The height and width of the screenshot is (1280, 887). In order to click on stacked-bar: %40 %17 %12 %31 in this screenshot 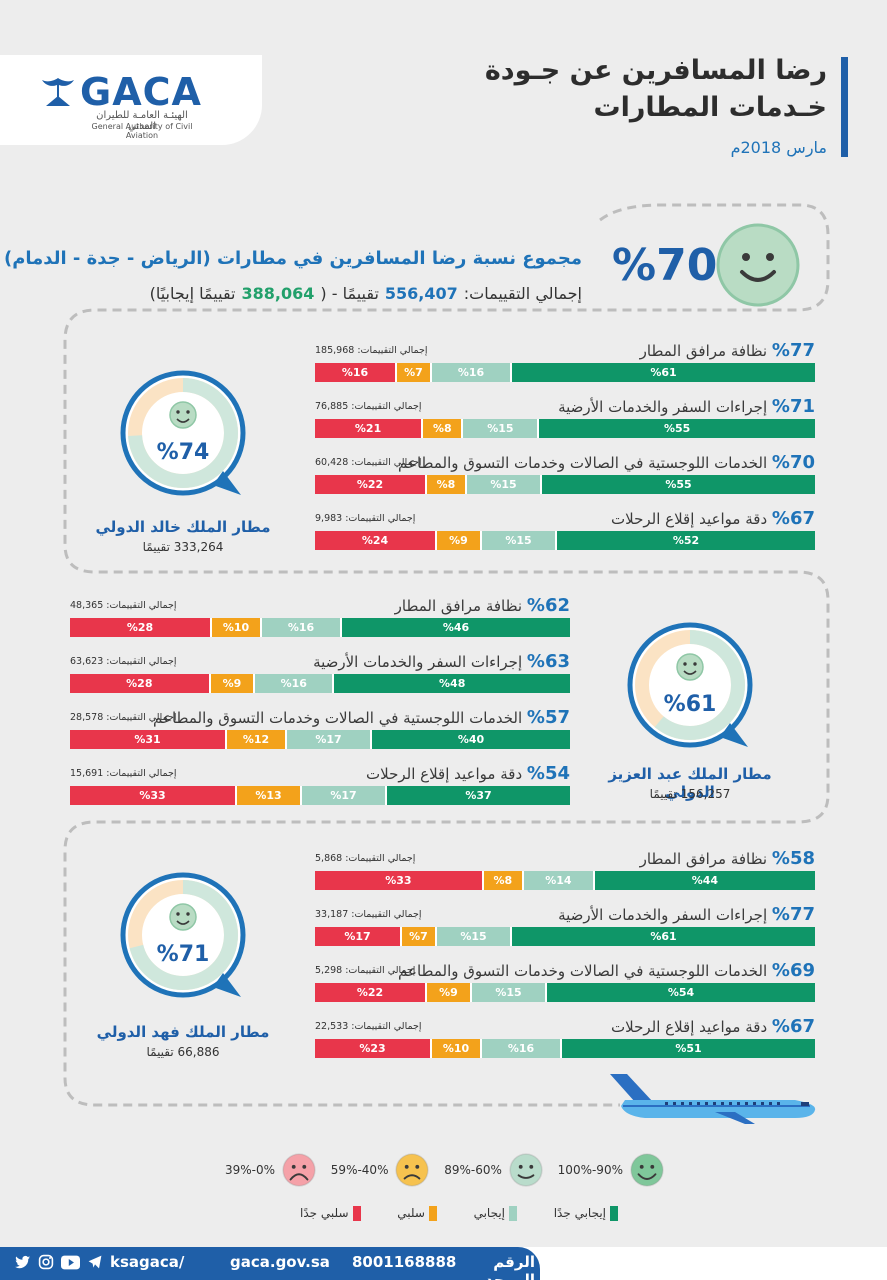, I will do `click(320, 739)`.